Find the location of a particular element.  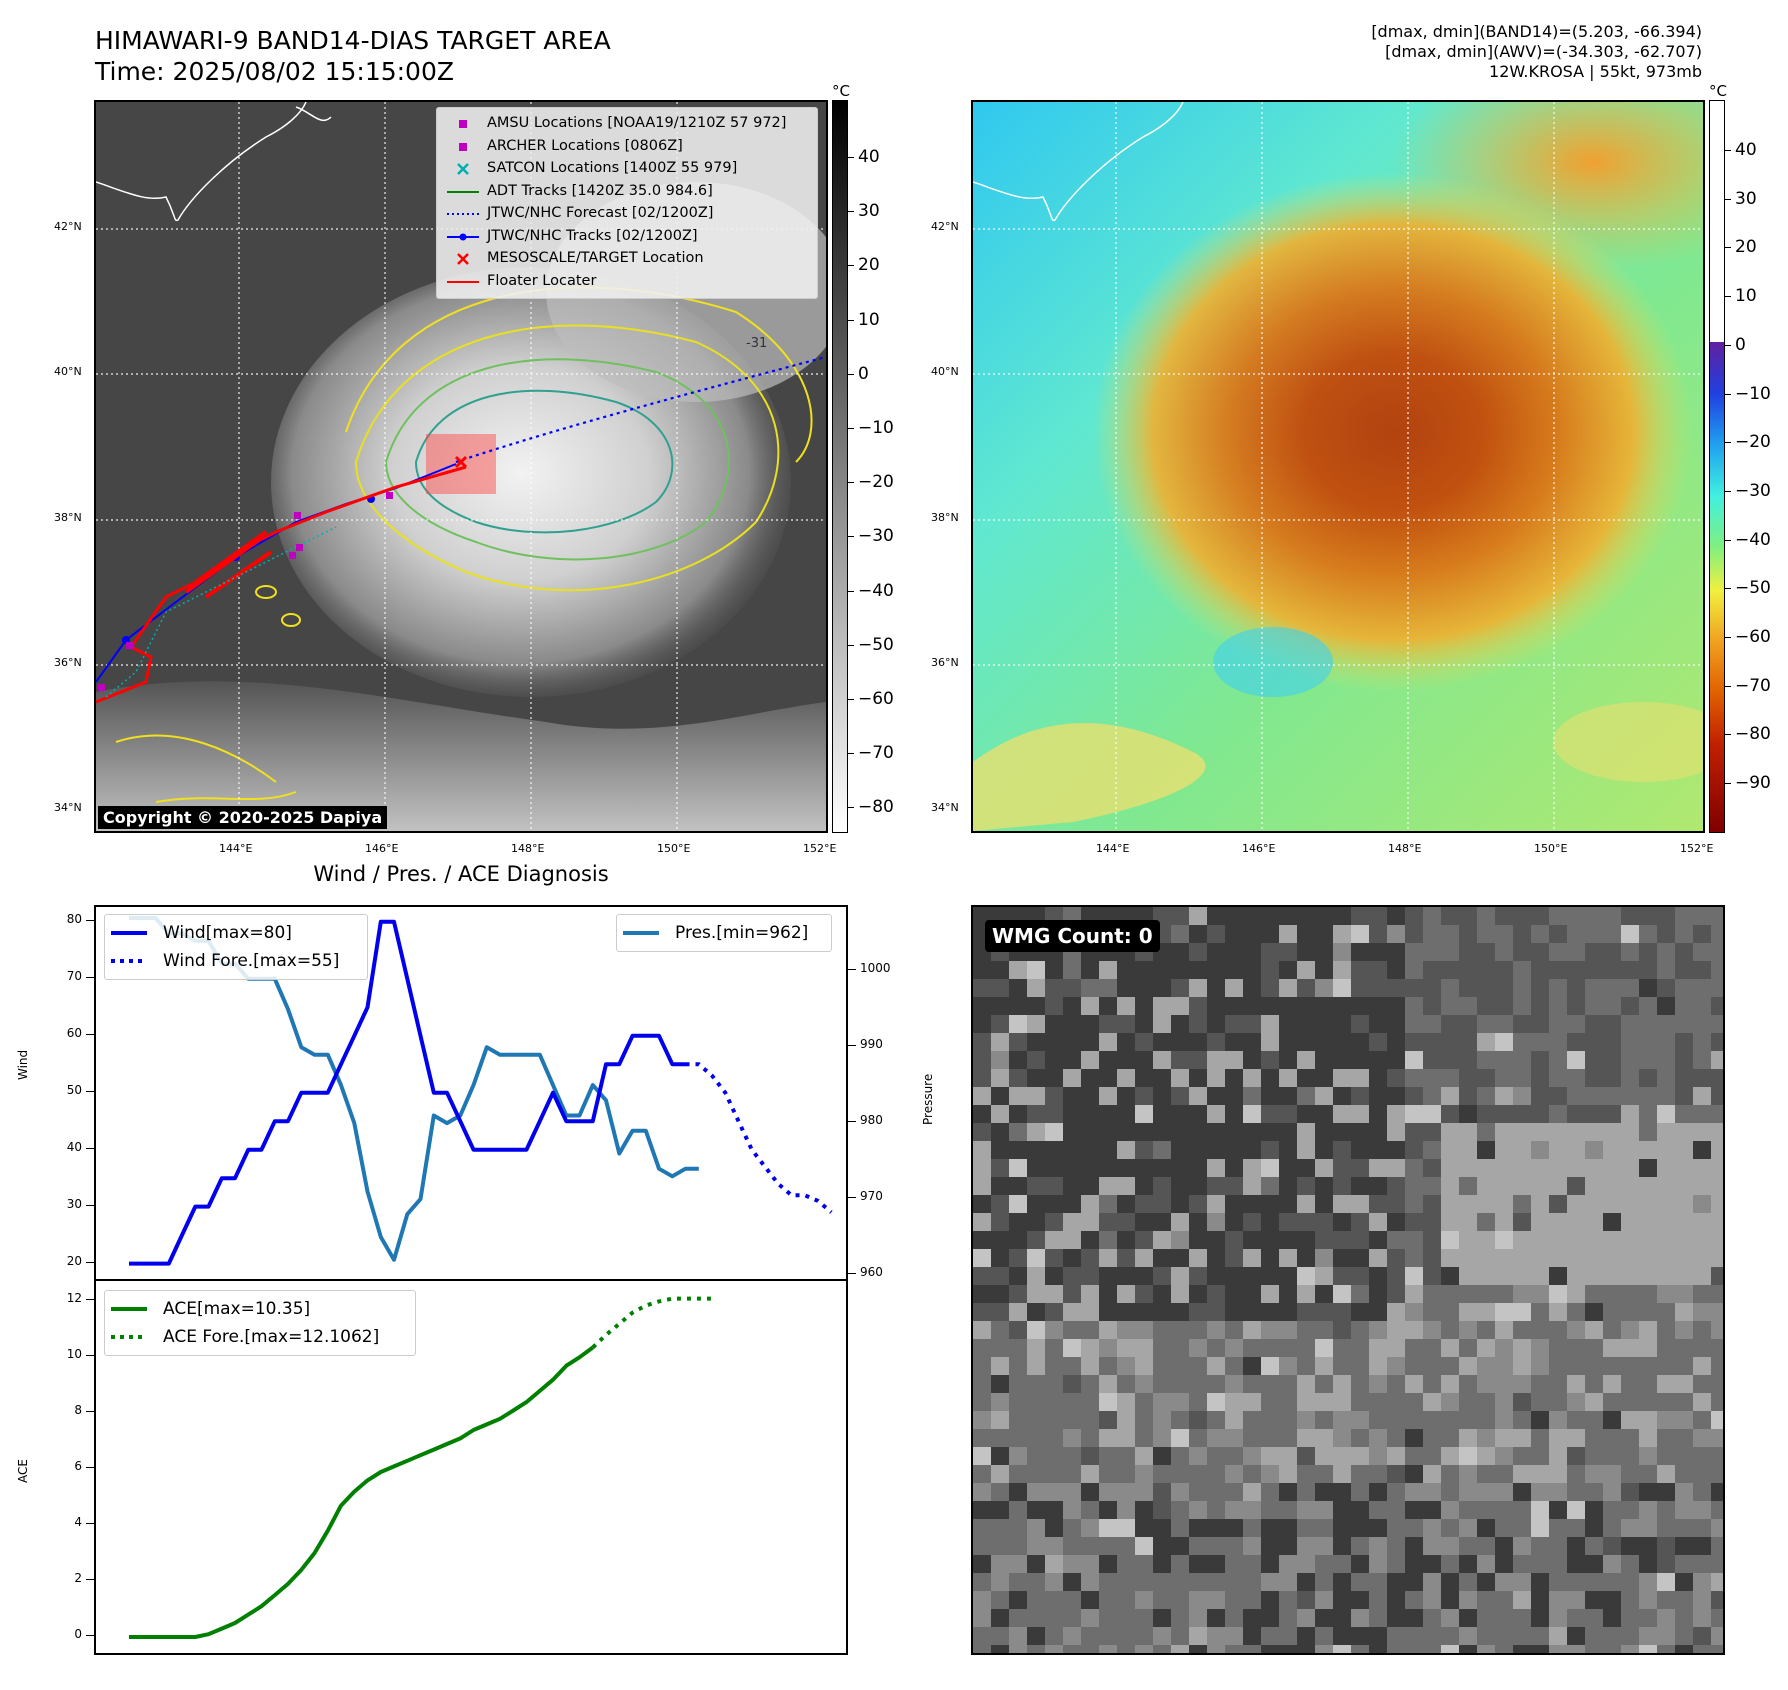

wmg-count-badge: WMG Count: 0 is located at coordinates (1072, 936).